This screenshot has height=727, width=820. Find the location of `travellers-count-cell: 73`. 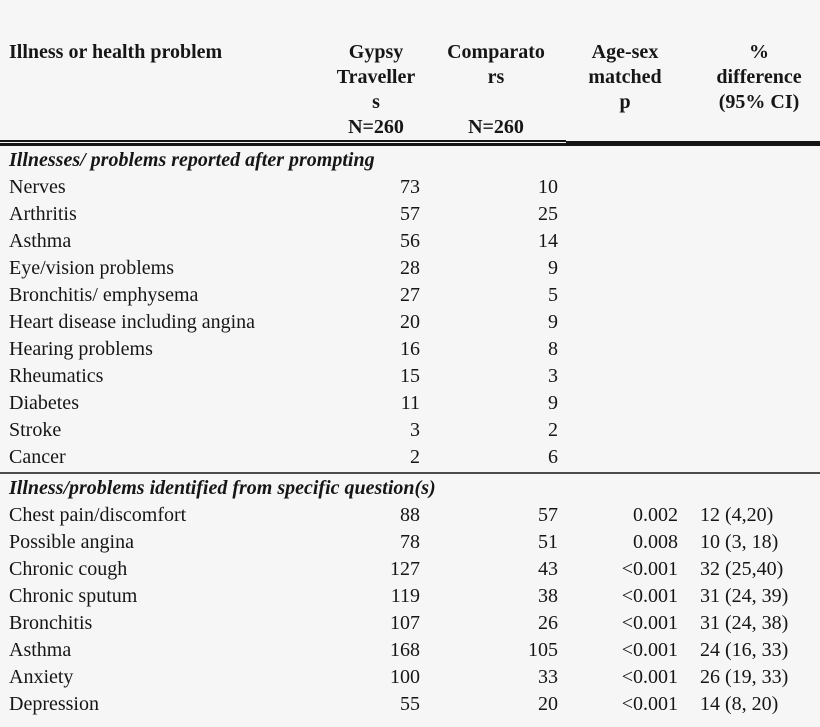

travellers-count-cell: 73 is located at coordinates (410, 187).